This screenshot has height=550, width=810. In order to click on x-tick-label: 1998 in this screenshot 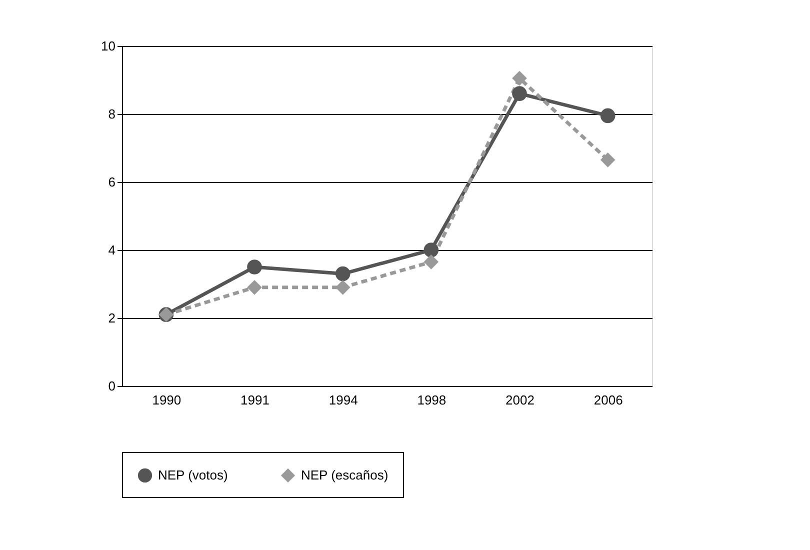, I will do `click(431, 400)`.